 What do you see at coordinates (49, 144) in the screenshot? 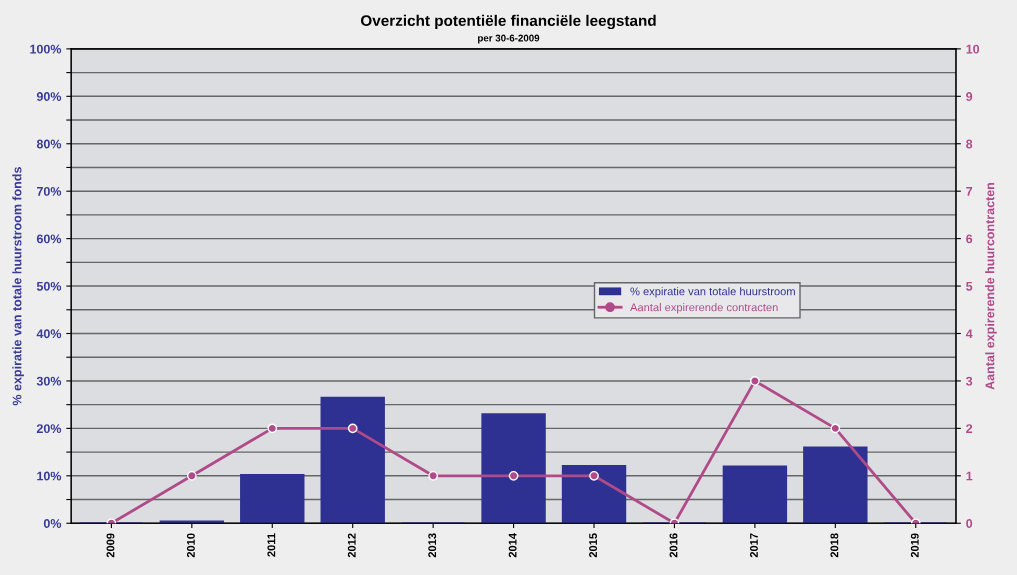
I see `y-tick-label: 80%` at bounding box center [49, 144].